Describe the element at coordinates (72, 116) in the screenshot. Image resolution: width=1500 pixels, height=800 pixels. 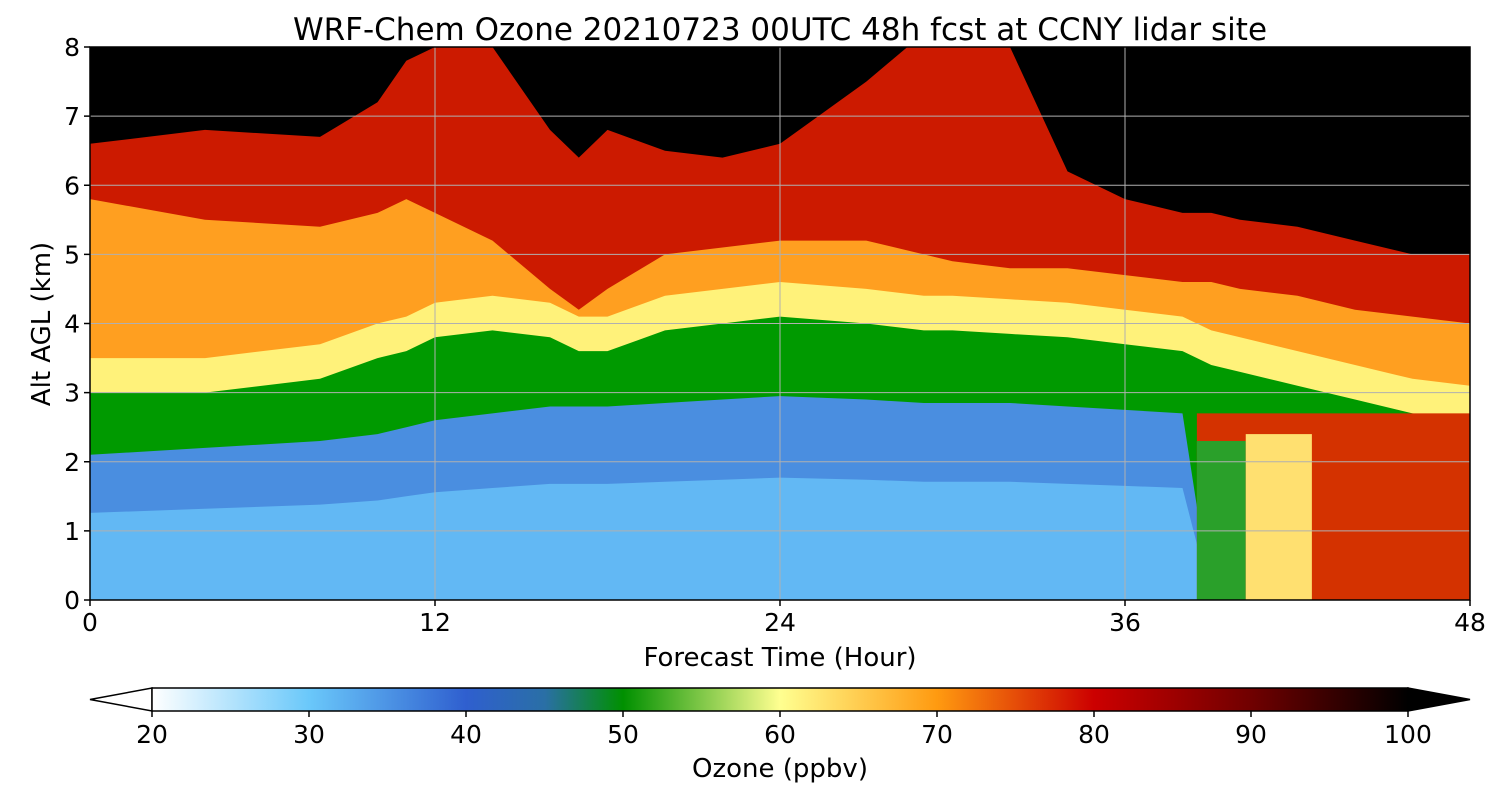
I see `y-tick-label: 7` at that location.